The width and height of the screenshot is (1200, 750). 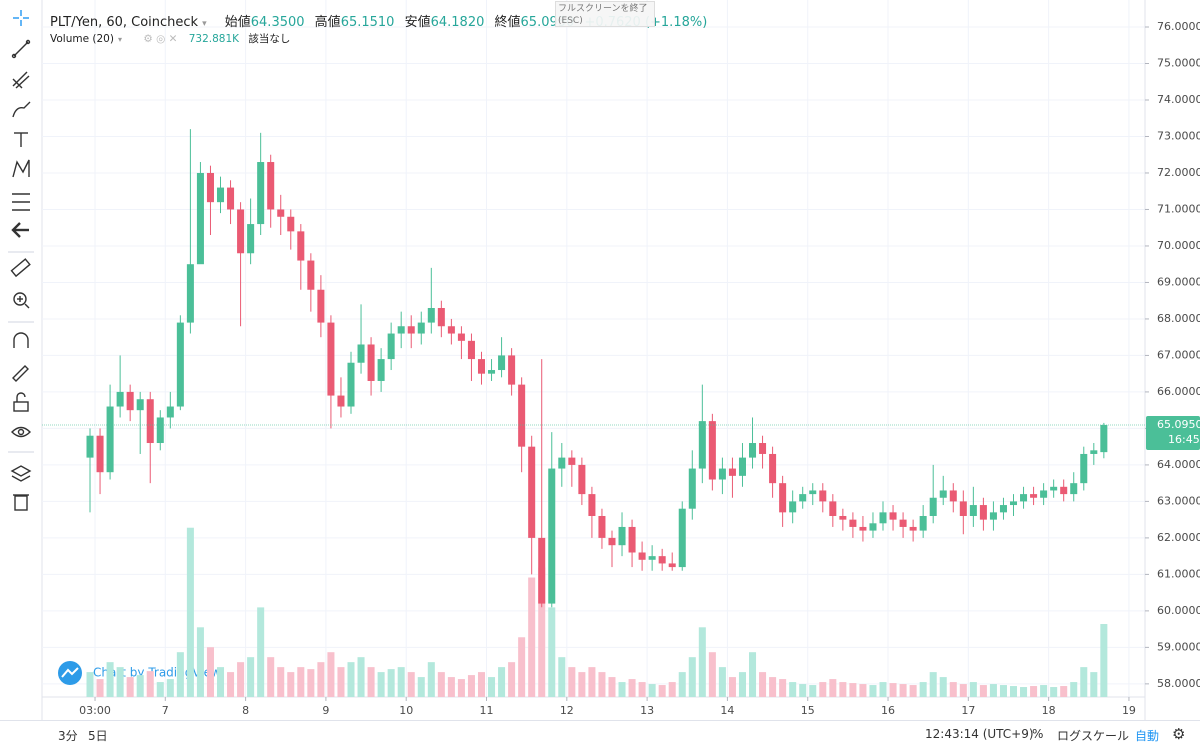 What do you see at coordinates (124, 22) in the screenshot?
I see `symbol: PLT/Yen, 60, Coincheck` at bounding box center [124, 22].